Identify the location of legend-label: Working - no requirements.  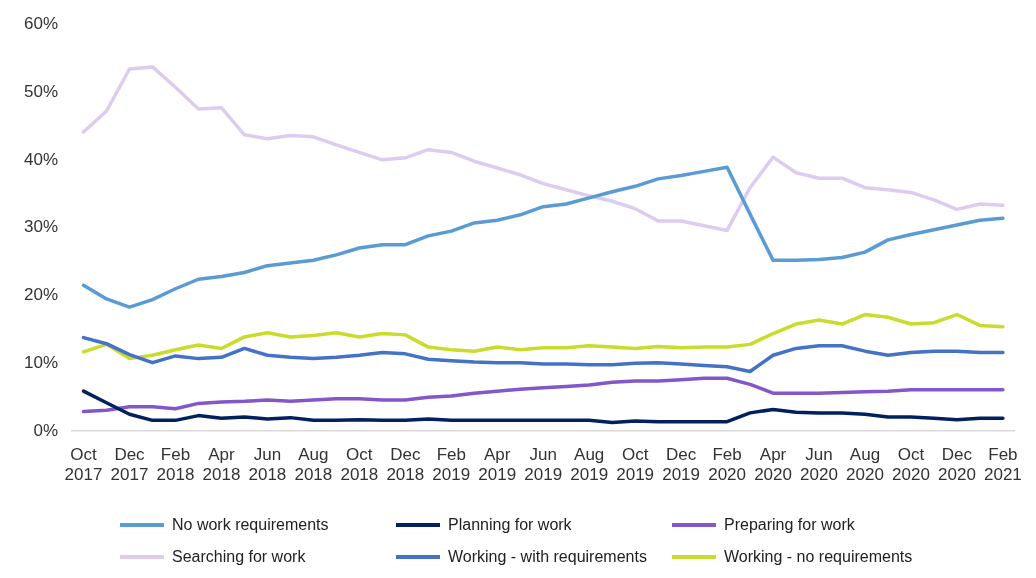
(818, 557).